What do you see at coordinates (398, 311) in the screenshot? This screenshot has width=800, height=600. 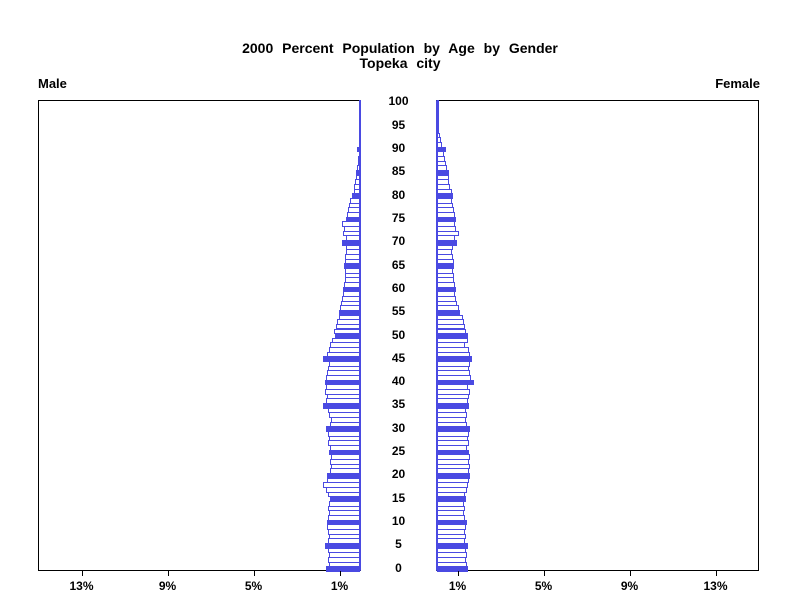 I see `age-tick-label-55: 55` at bounding box center [398, 311].